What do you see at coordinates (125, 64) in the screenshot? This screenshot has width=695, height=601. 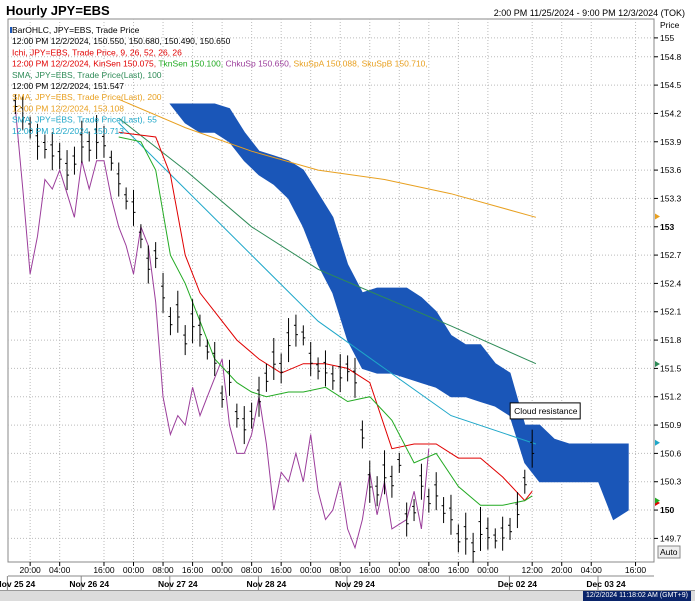 I see `legend-value: KinSen 150.075,` at bounding box center [125, 64].